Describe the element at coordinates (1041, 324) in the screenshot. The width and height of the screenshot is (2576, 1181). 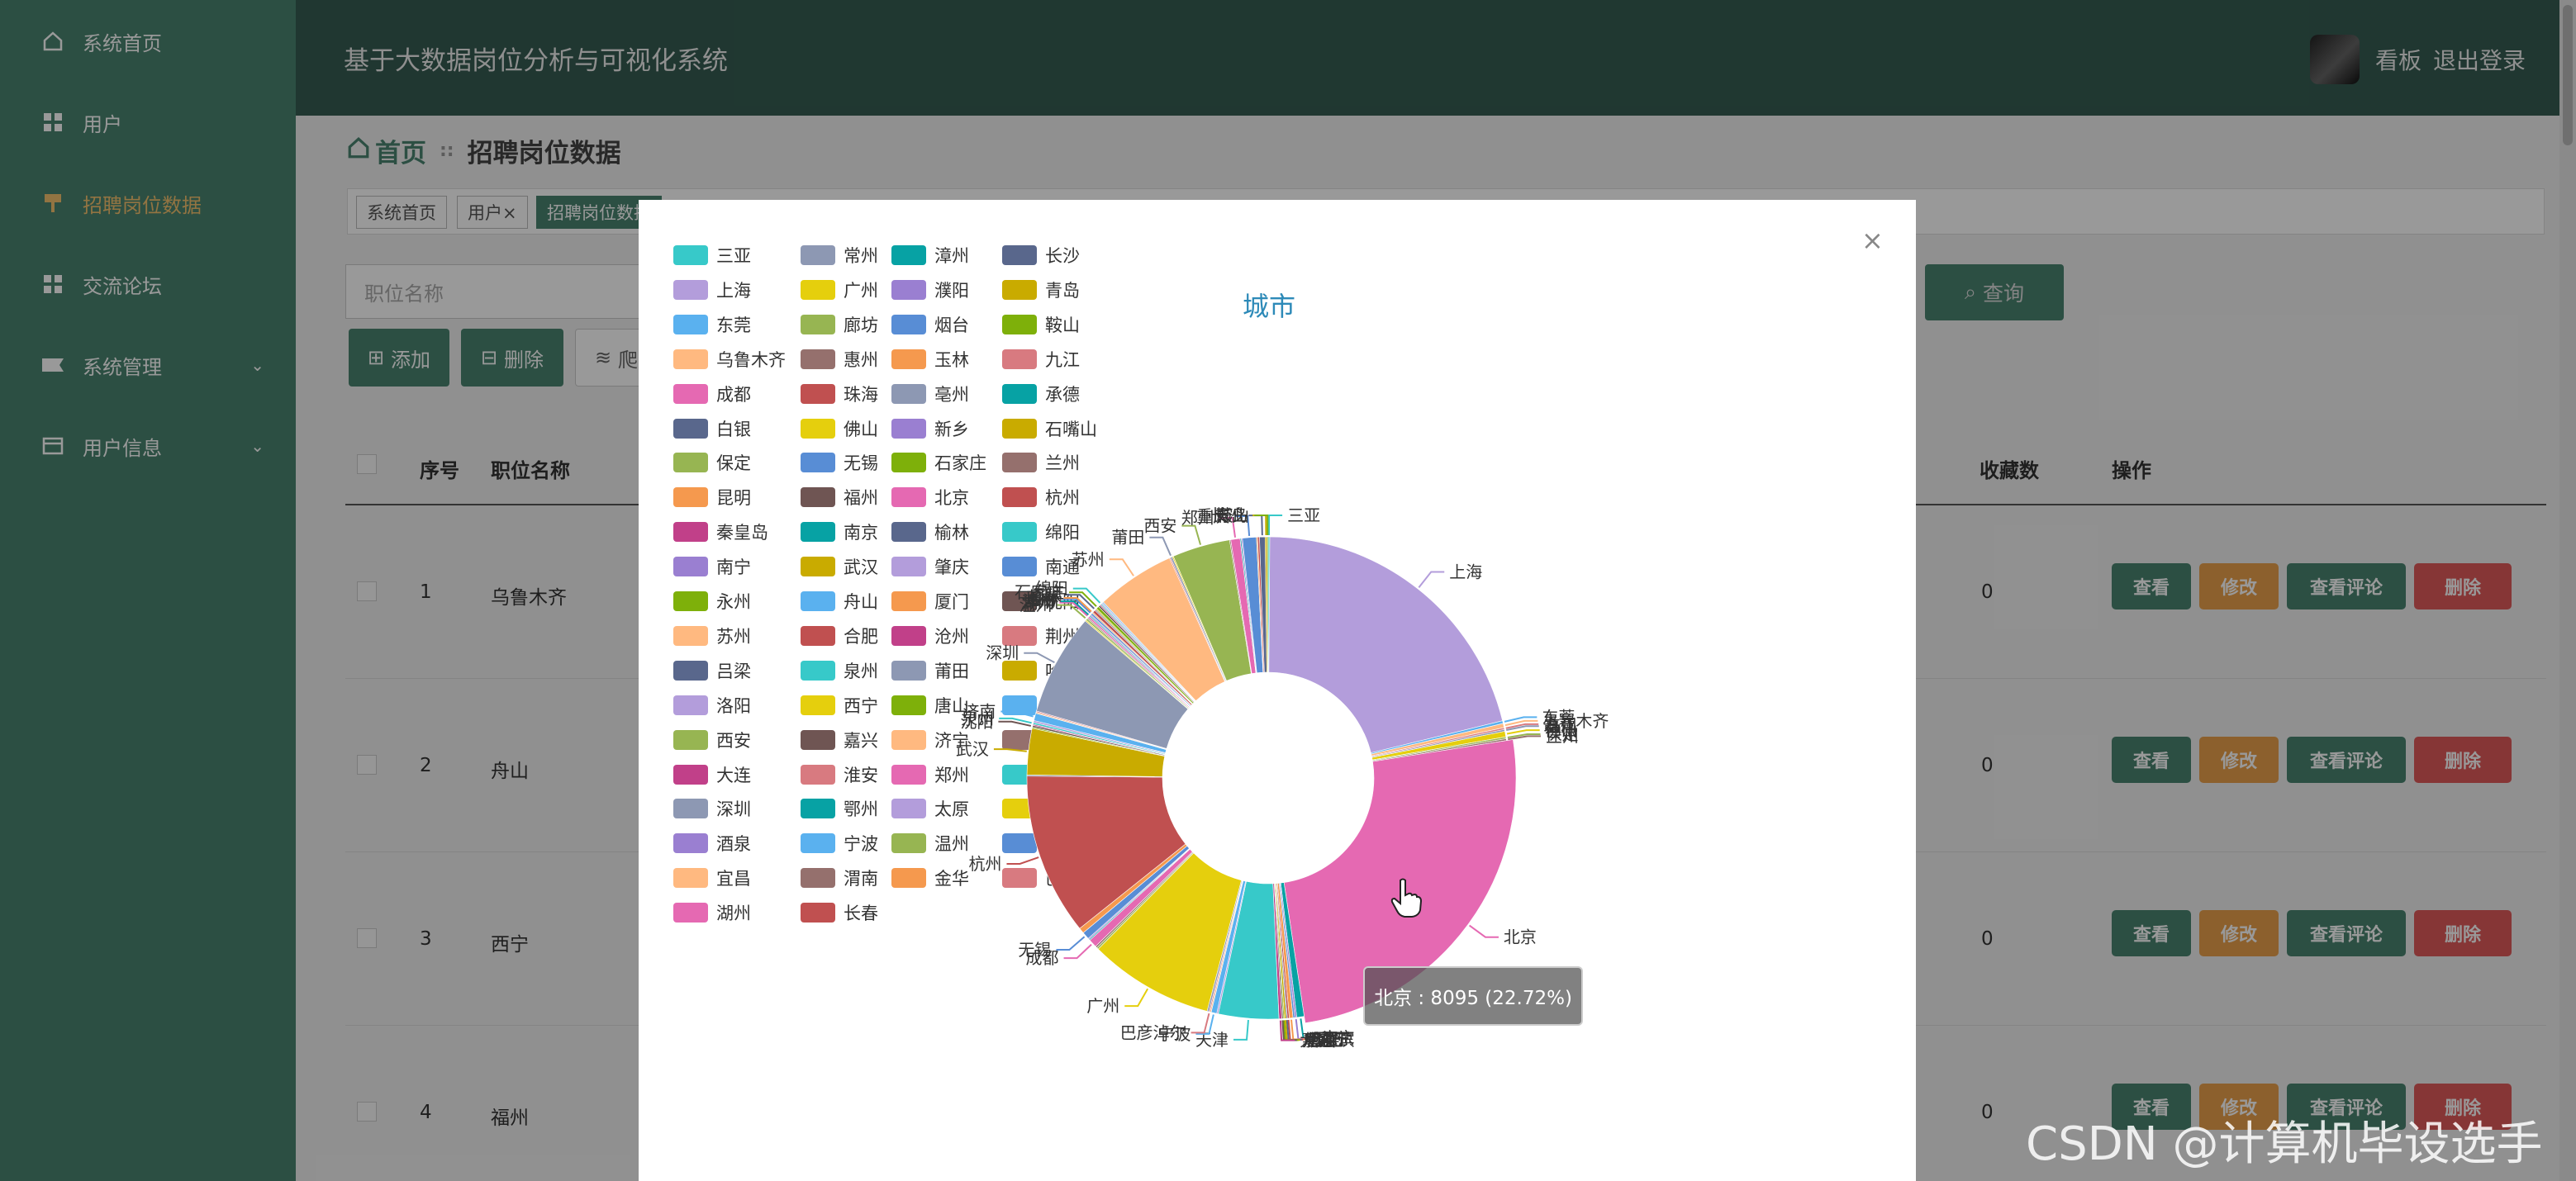
I see `legend-item: 鞍山` at that location.